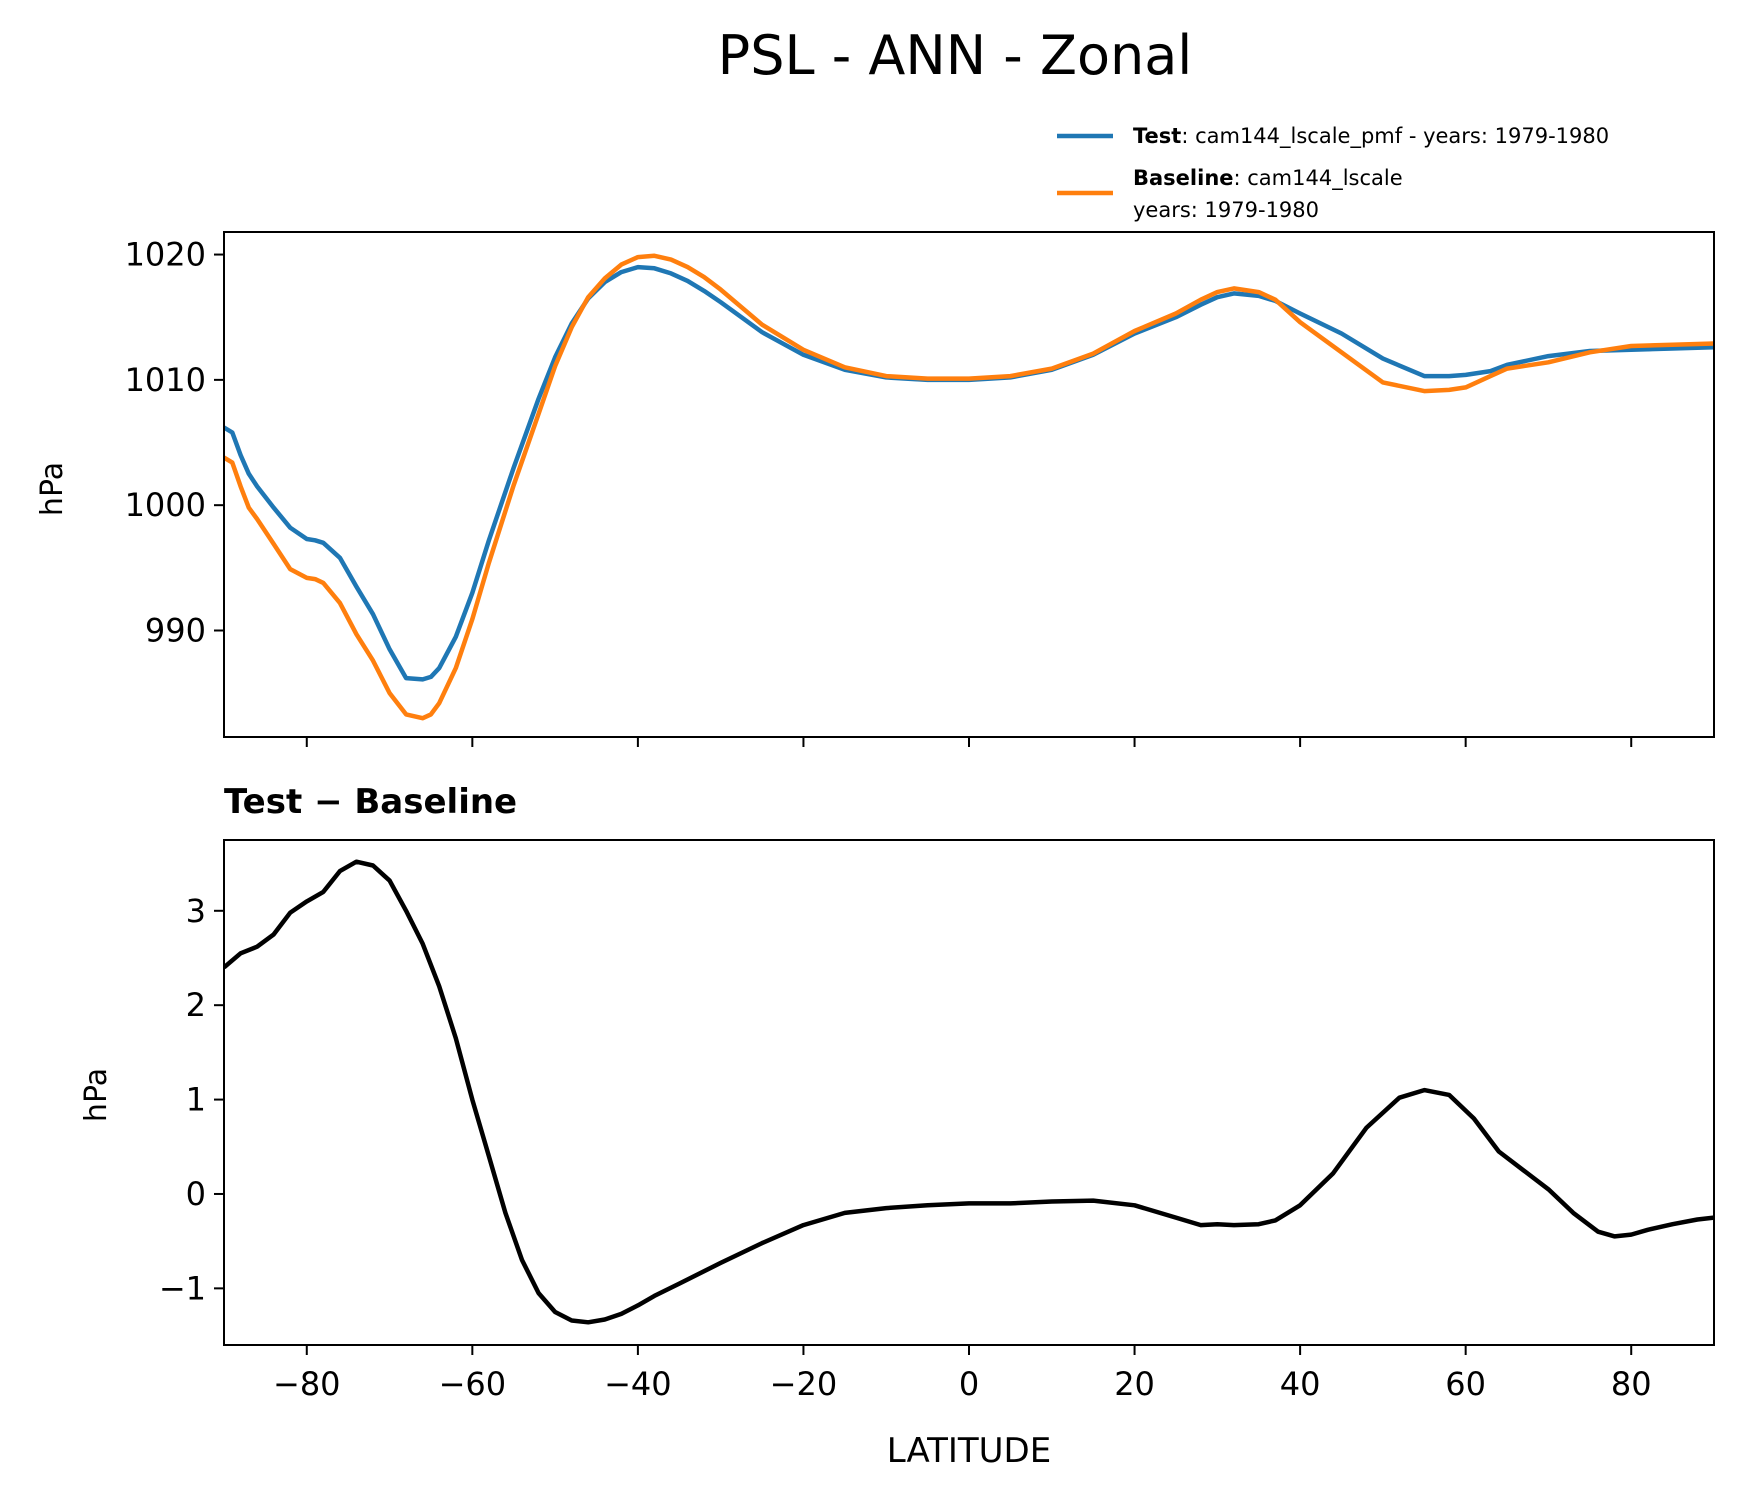 The width and height of the screenshot is (1739, 1496). What do you see at coordinates (1395, 136) in the screenshot?
I see `legend-test-desc: : cam144_lscale_pmf - years: 1979-1980` at bounding box center [1395, 136].